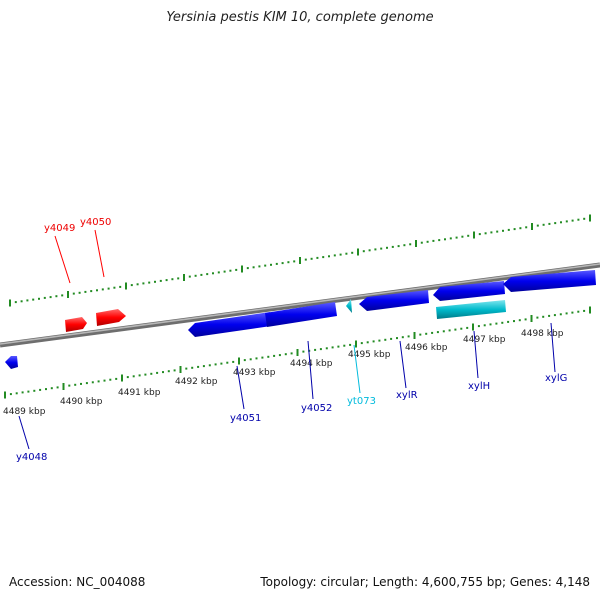  What do you see at coordinates (479, 386) in the screenshot?
I see `gene-label-xylH: xylH` at bounding box center [479, 386].